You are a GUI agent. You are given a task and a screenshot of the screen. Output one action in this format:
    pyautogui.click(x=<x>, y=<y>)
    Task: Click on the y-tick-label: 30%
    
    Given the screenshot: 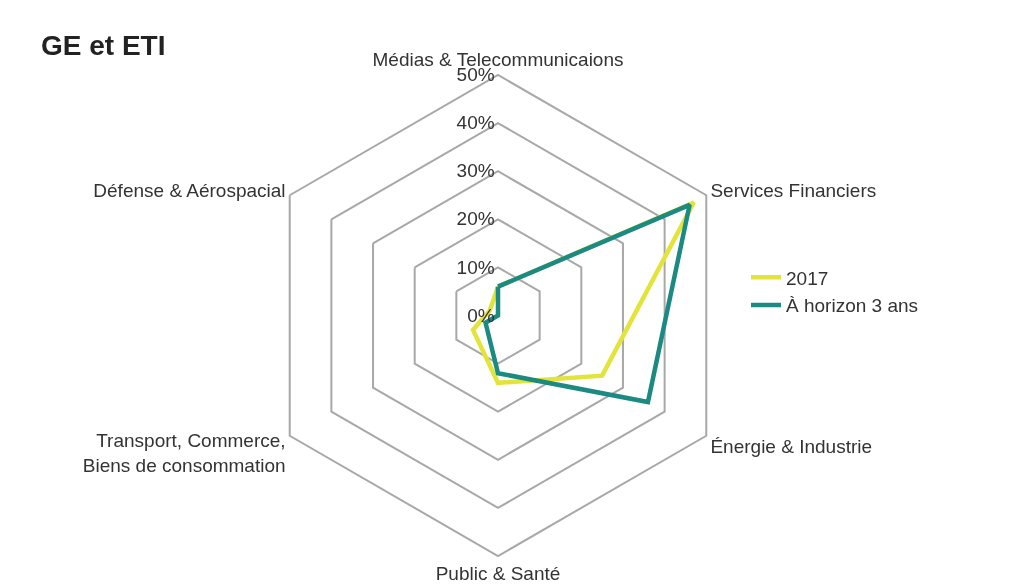 What is the action you would take?
    pyautogui.click(x=475, y=171)
    